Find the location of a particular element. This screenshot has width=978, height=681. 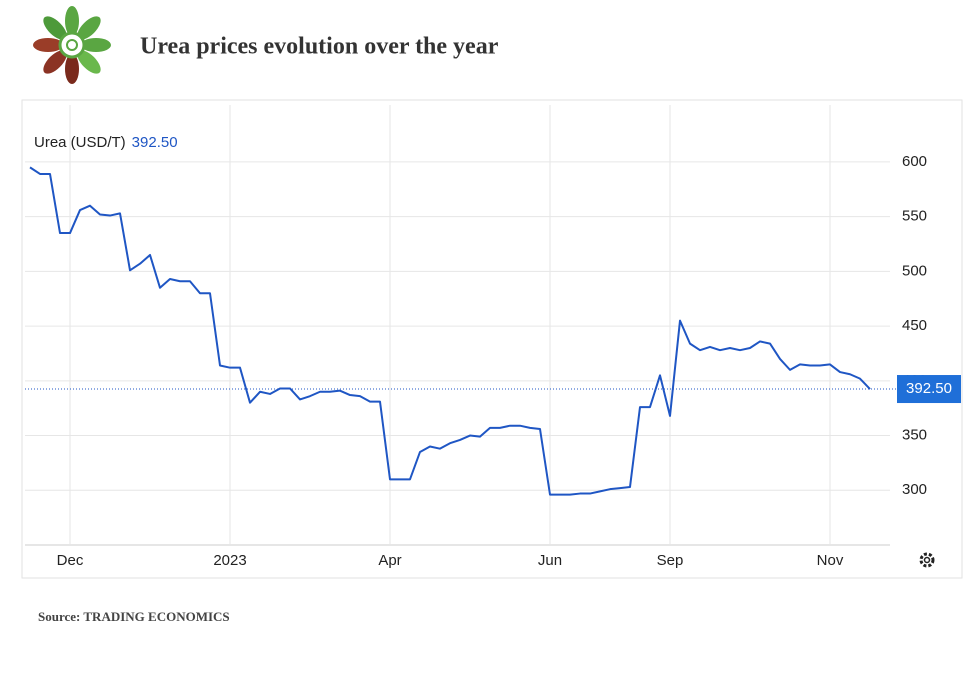

source: Source: TRADING ECONOMICS is located at coordinates (134, 616).